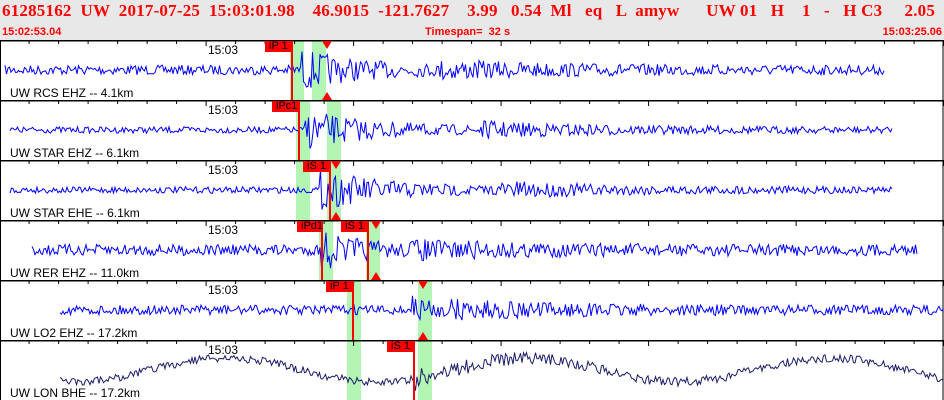 This screenshot has width=944, height=400. Describe the element at coordinates (74, 333) in the screenshot. I see `channel-label: UW LO2 EHZ -- 17.2km` at that location.